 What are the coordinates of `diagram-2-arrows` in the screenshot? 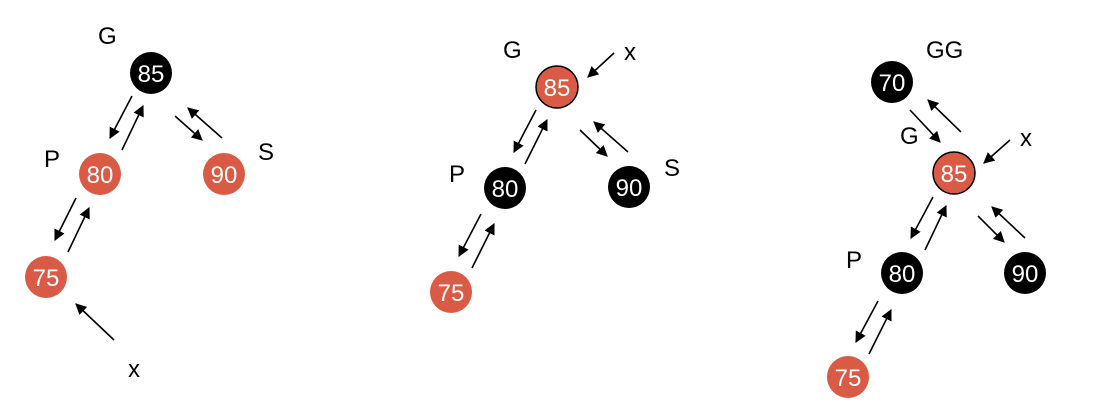 It's located at (543, 160).